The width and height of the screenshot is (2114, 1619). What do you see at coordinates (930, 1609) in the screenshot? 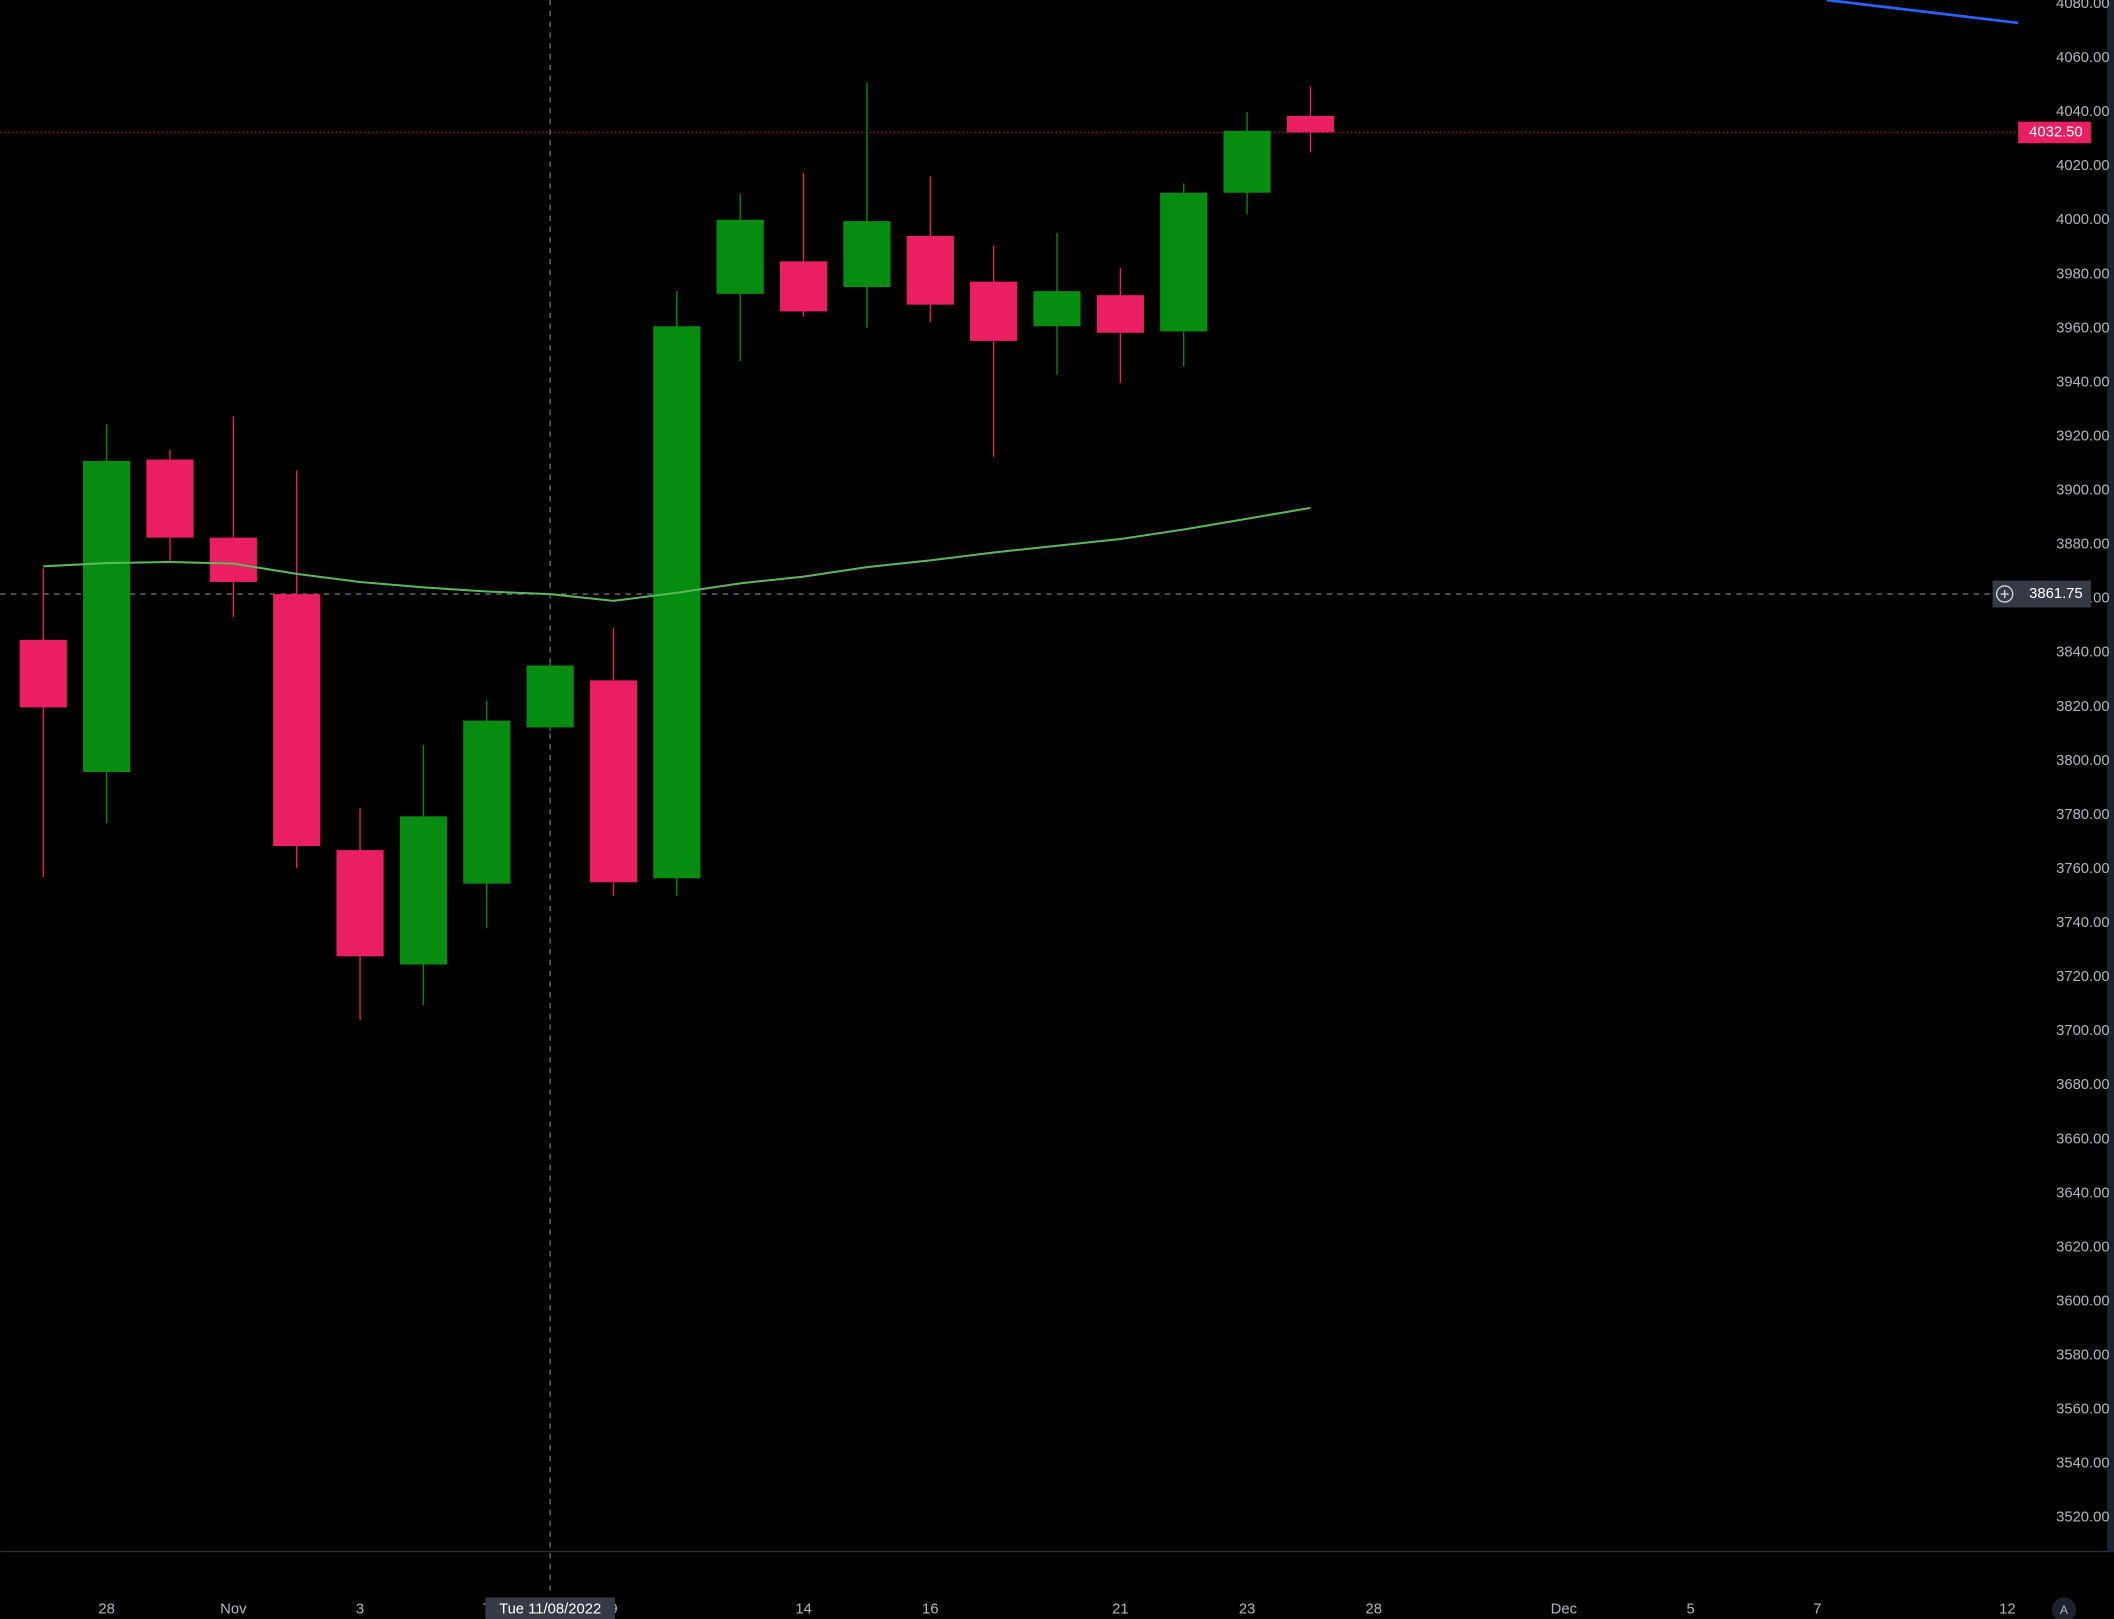
I see `x-tick-label: 16` at bounding box center [930, 1609].